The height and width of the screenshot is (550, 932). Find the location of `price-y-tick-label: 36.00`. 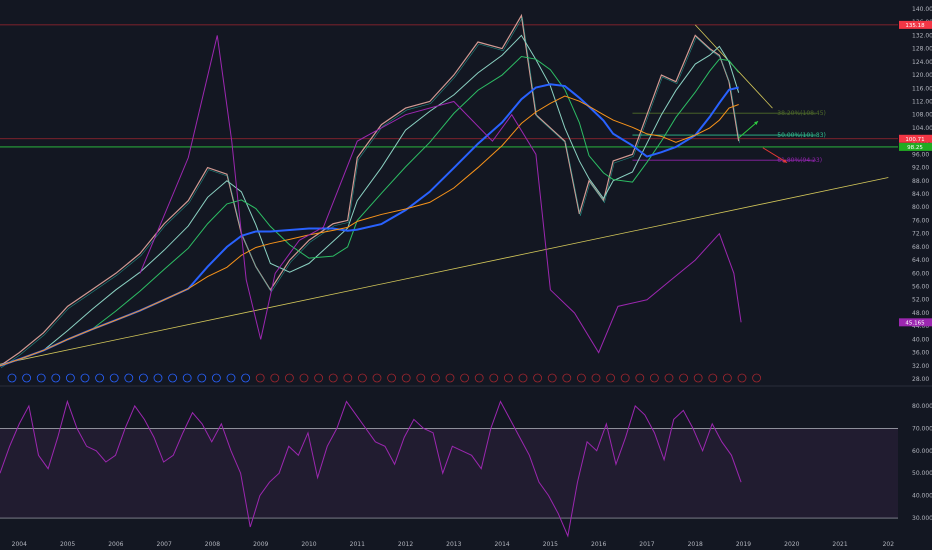

price-y-tick-label: 36.00 is located at coordinates (920, 353).